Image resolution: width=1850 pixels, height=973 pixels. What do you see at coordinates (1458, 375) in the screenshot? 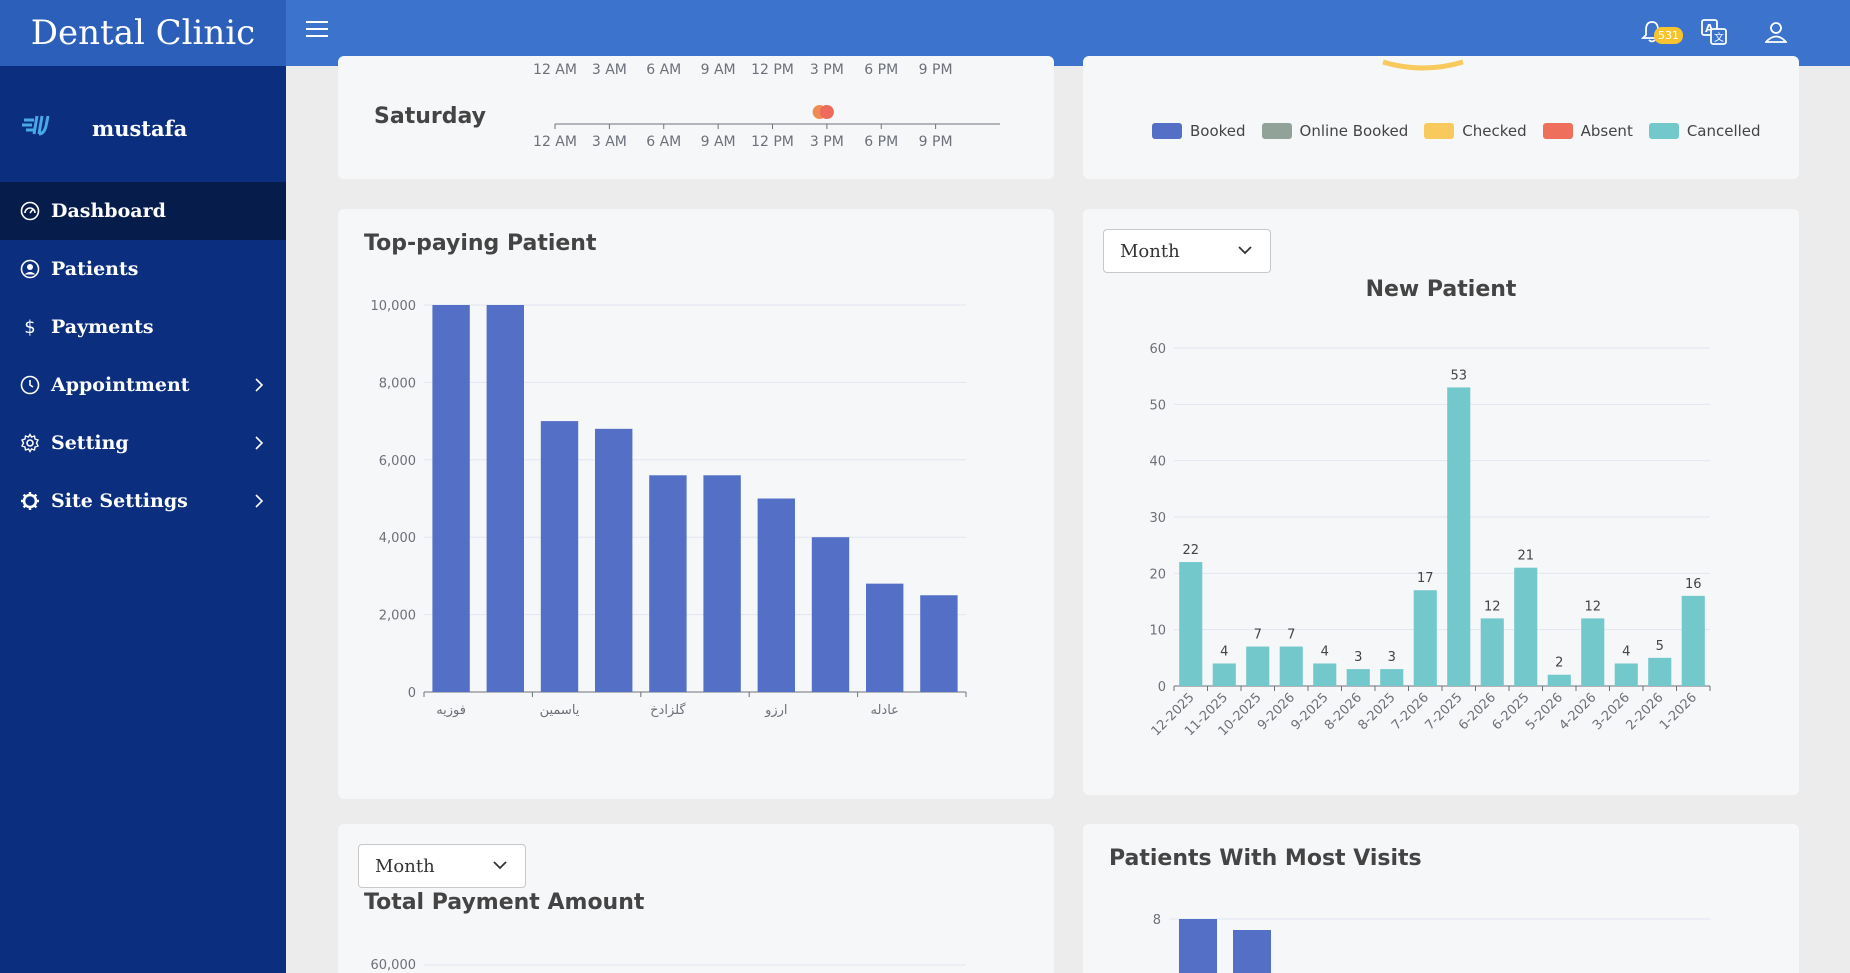
I see `bar-value-label: 53` at bounding box center [1458, 375].